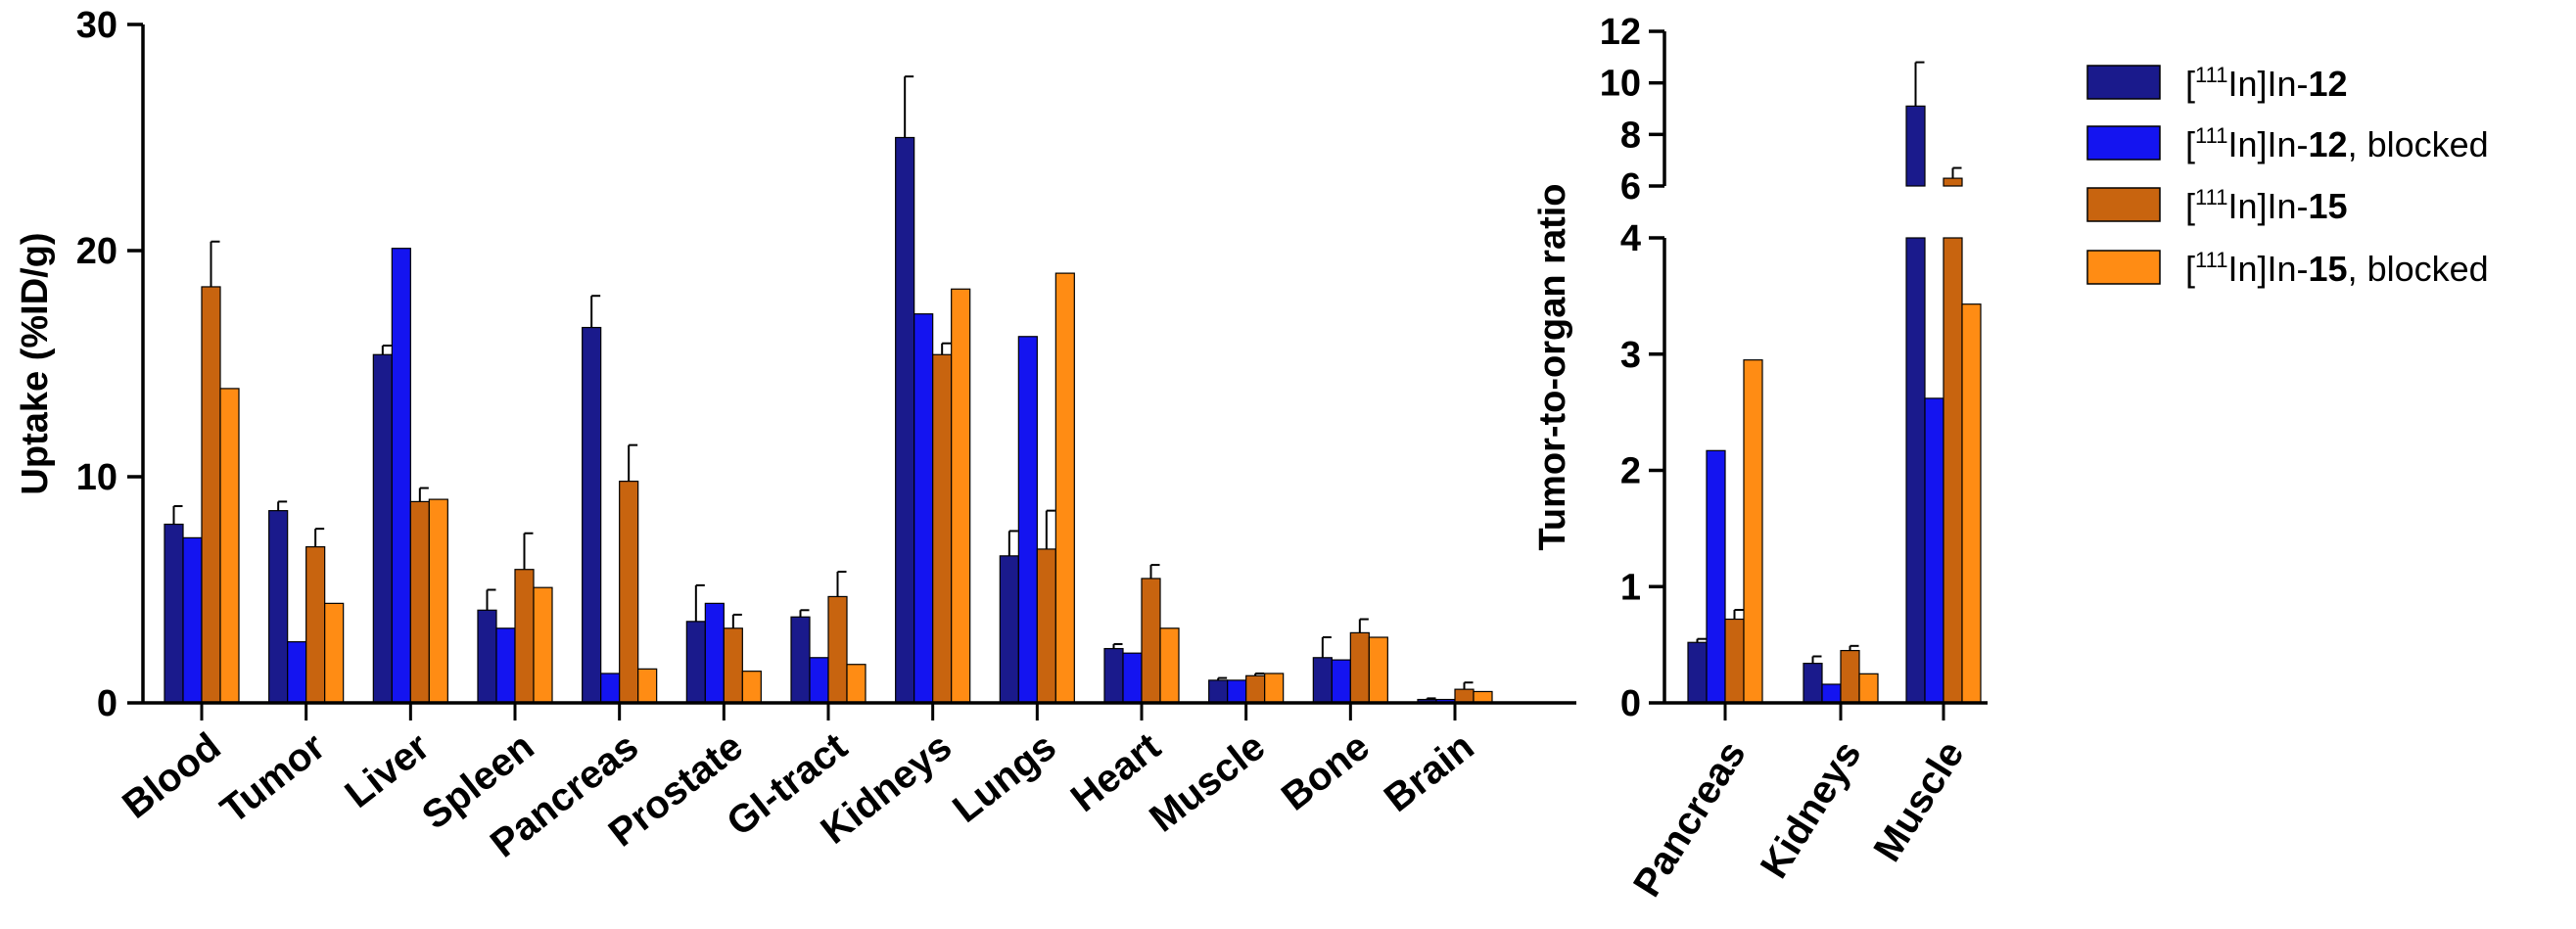 Image resolution: width=2576 pixels, height=929 pixels. What do you see at coordinates (1953, 470) in the screenshot?
I see `ratio-bar-muscle-series-3-lower` at bounding box center [1953, 470].